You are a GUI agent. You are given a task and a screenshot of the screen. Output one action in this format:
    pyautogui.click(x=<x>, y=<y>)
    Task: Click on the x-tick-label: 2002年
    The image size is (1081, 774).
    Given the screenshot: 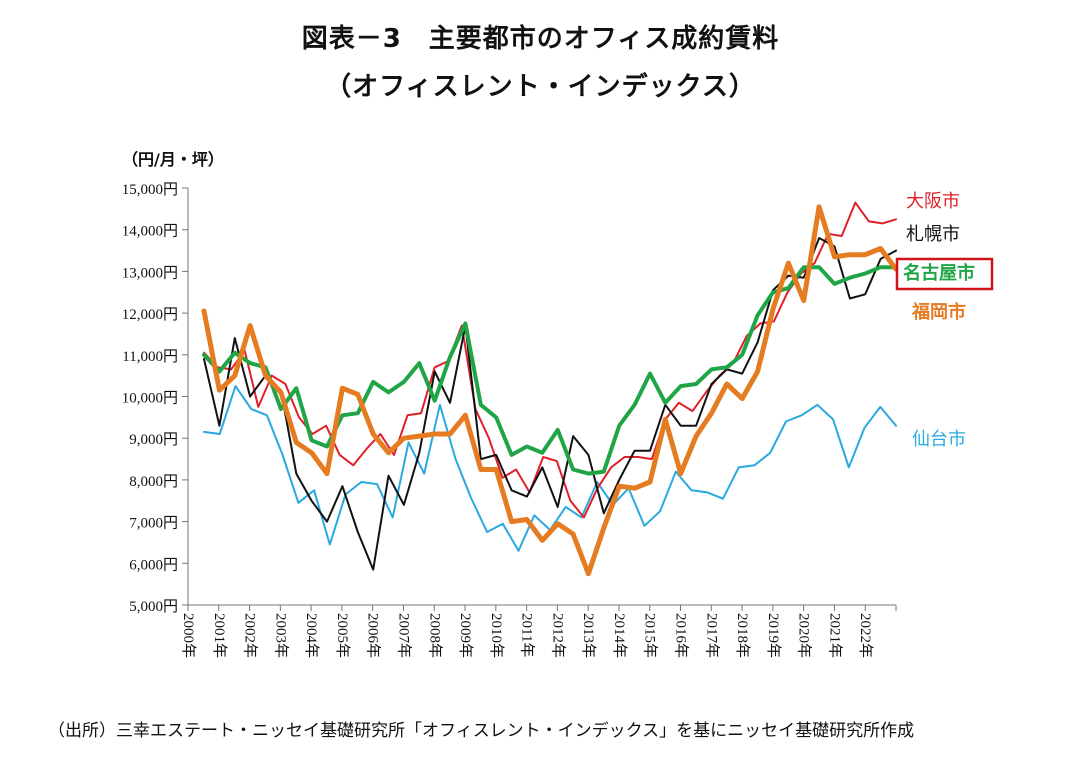 What is the action you would take?
    pyautogui.click(x=250, y=635)
    